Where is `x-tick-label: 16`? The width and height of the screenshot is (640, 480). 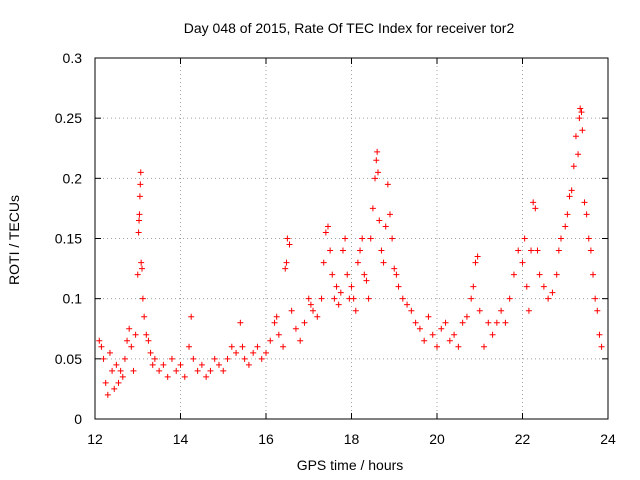 x-tick-label: 16 is located at coordinates (266, 439).